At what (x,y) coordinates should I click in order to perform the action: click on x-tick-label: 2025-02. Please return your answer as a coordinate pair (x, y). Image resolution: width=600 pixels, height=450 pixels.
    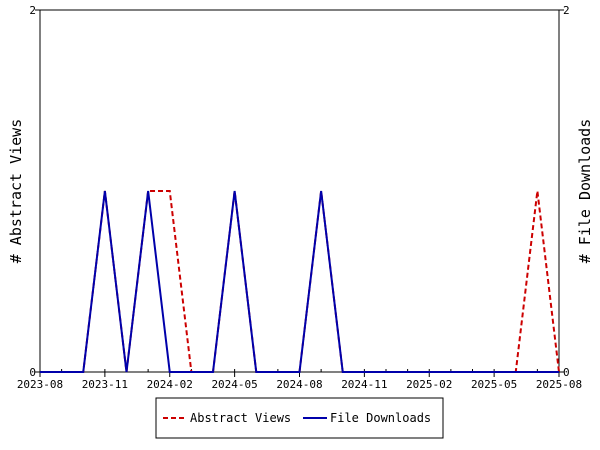
    Looking at the image, I should click on (429, 384).